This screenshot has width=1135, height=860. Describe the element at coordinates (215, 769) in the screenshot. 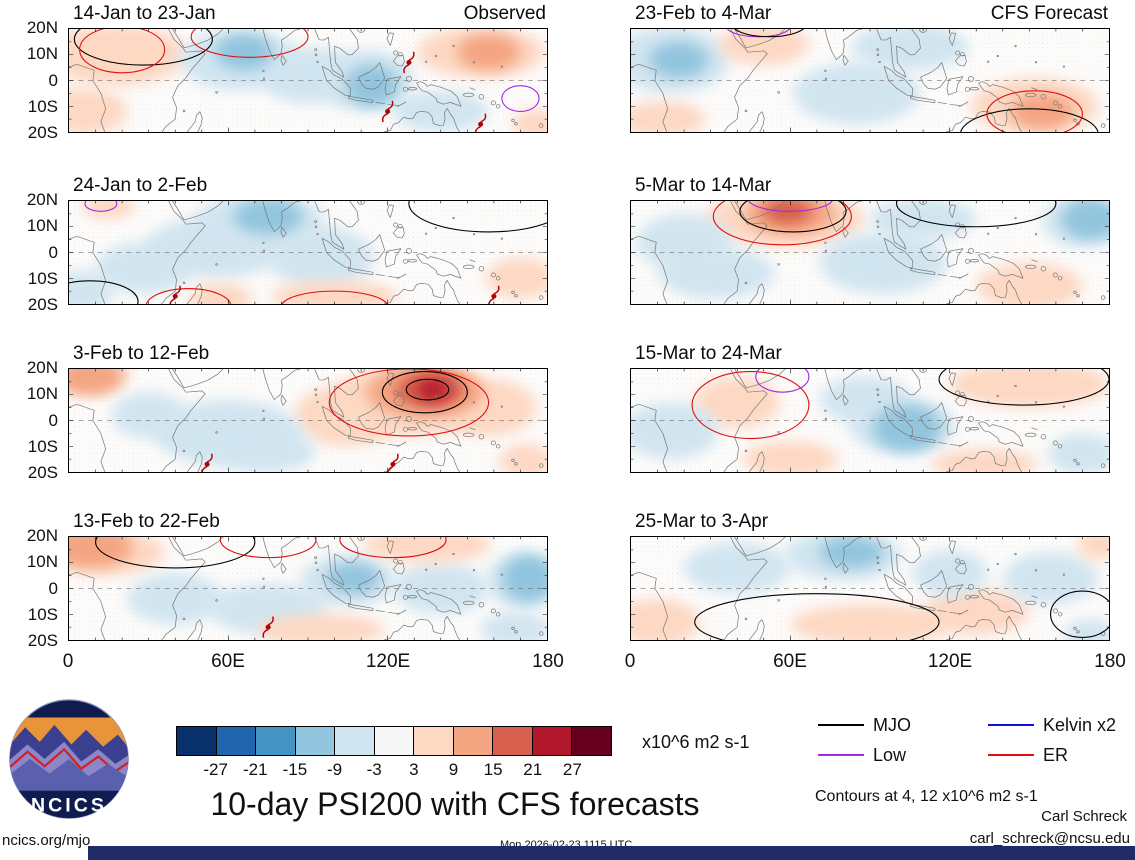

I see `colorbar-tick-label: -27` at that location.